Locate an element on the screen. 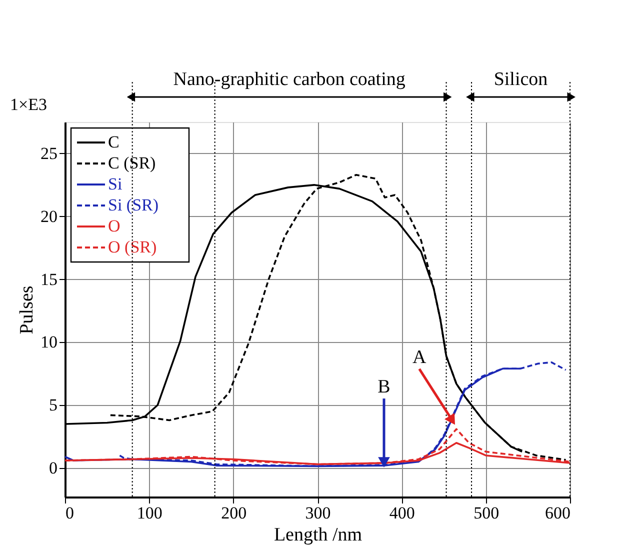  legend-label: Si is located at coordinates (115, 184).